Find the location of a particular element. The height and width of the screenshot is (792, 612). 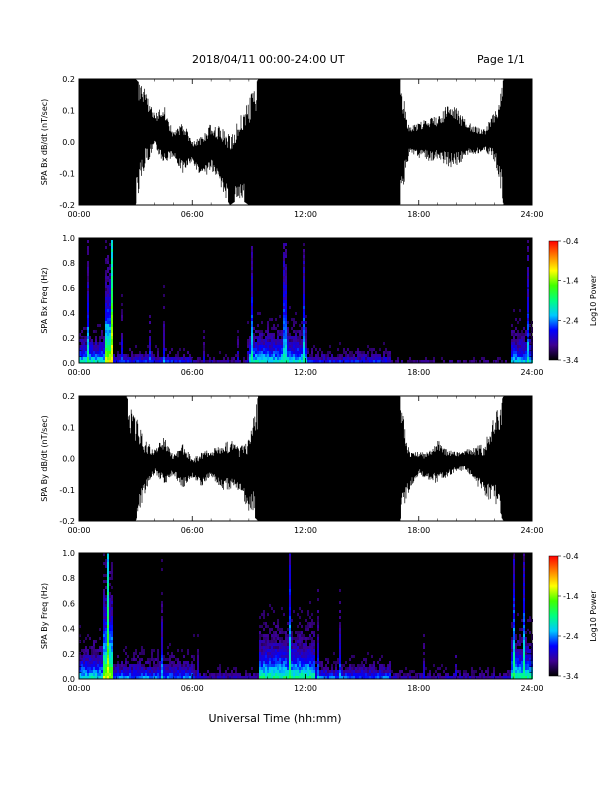

colorbar-tick-label: -2.4 is located at coordinates (571, 320).